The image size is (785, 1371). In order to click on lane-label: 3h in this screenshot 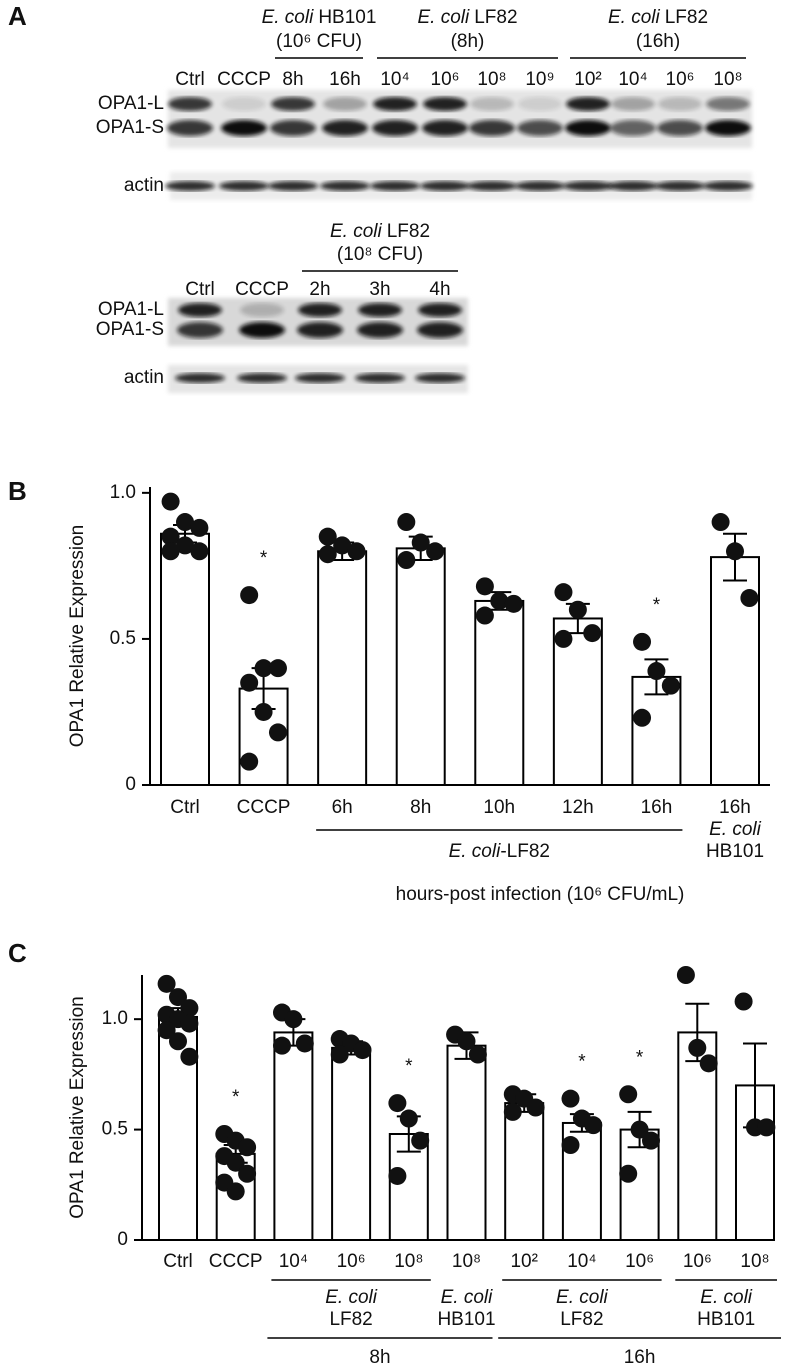, I will do `click(379, 289)`.